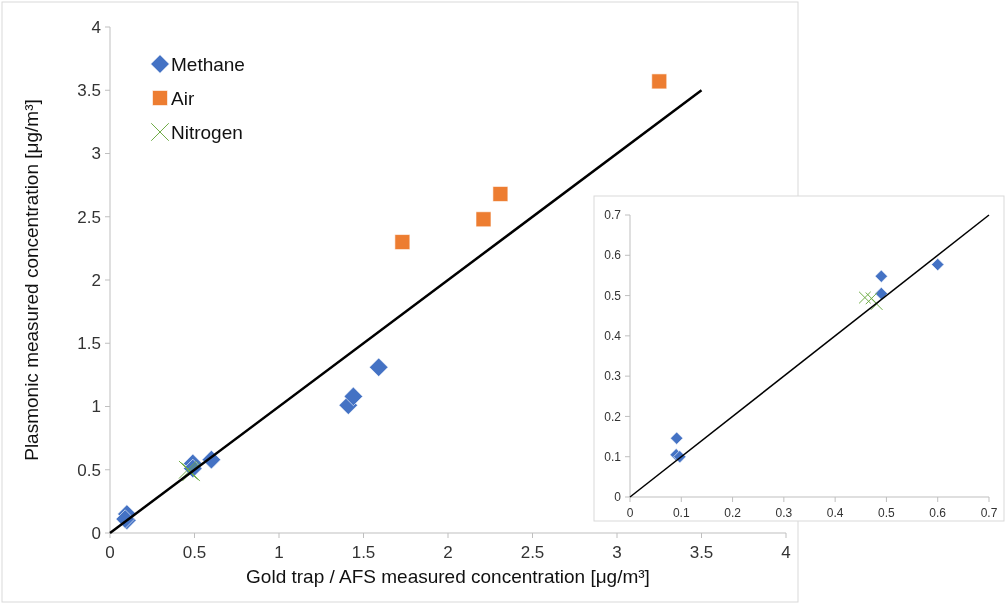 The width and height of the screenshot is (1007, 610). I want to click on x-axis-title: Gold trap / AFS measured concentration [μg/m³], so click(448, 576).